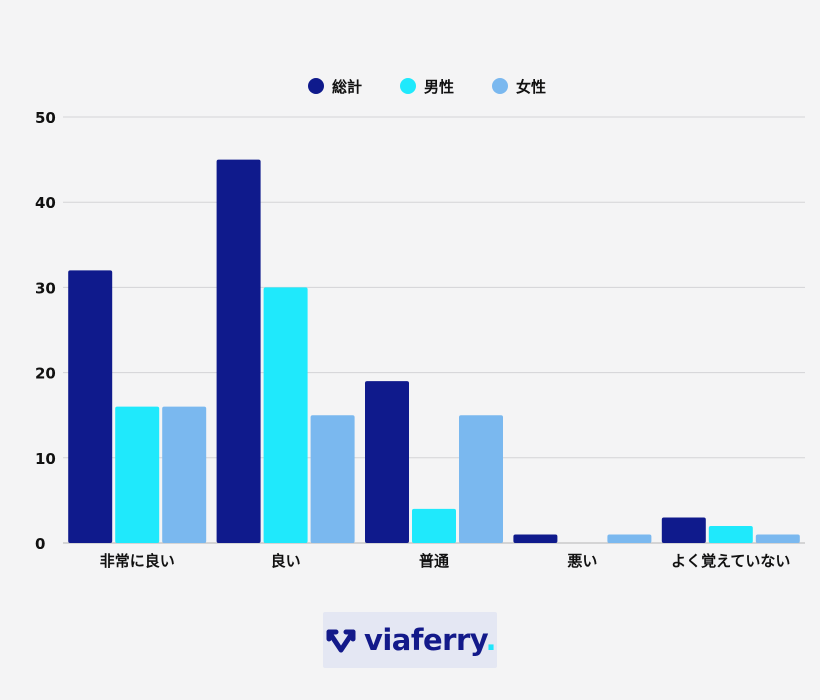  Describe the element at coordinates (286, 561) in the screenshot. I see `x-tick-label: 良い` at that location.